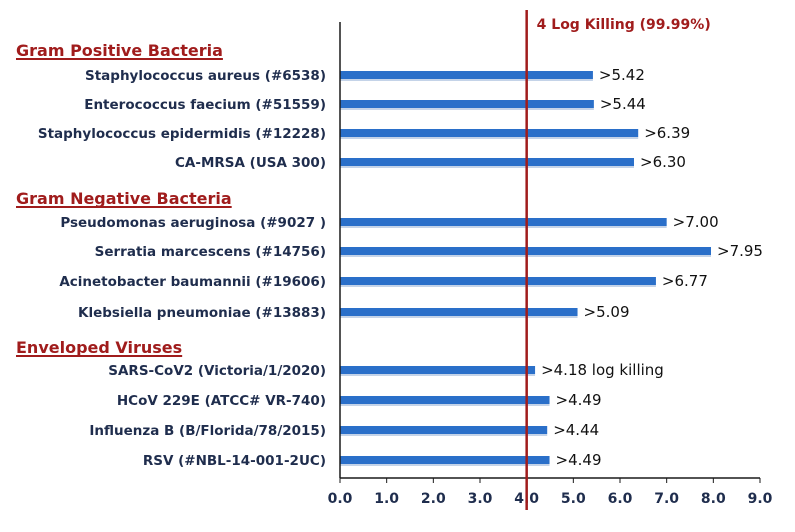 The width and height of the screenshot is (795, 532). Describe the element at coordinates (620, 499) in the screenshot. I see `x-tick-label: 6.0` at that location.